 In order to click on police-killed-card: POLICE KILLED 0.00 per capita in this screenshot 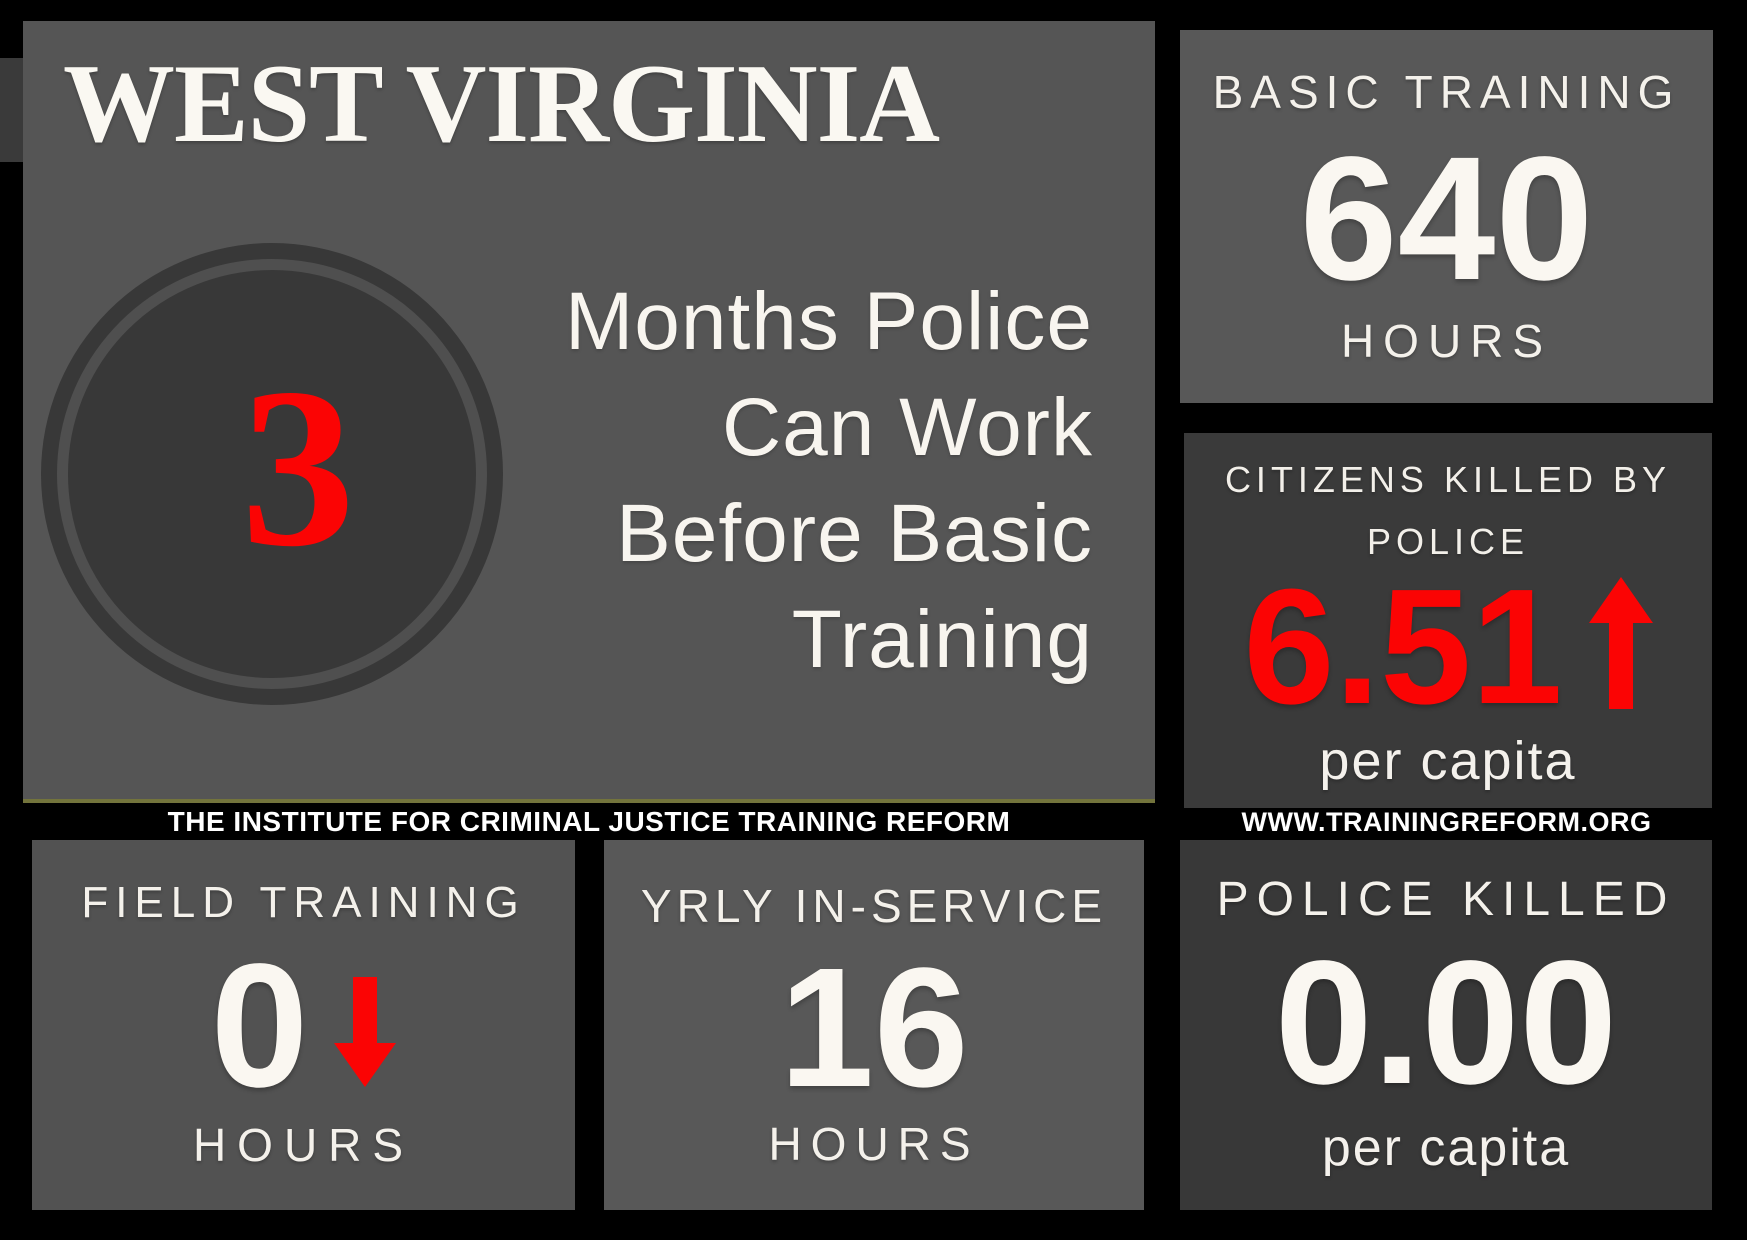, I will do `click(1446, 1025)`.